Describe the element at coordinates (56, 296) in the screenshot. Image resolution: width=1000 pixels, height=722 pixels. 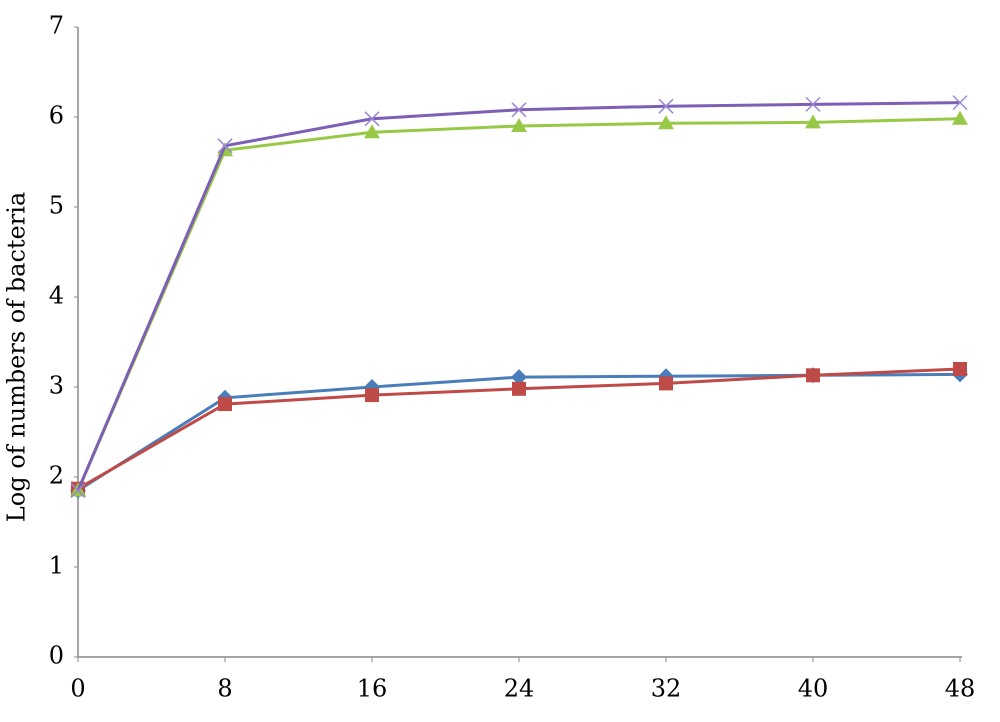
I see `y-tick-label: 4` at that location.